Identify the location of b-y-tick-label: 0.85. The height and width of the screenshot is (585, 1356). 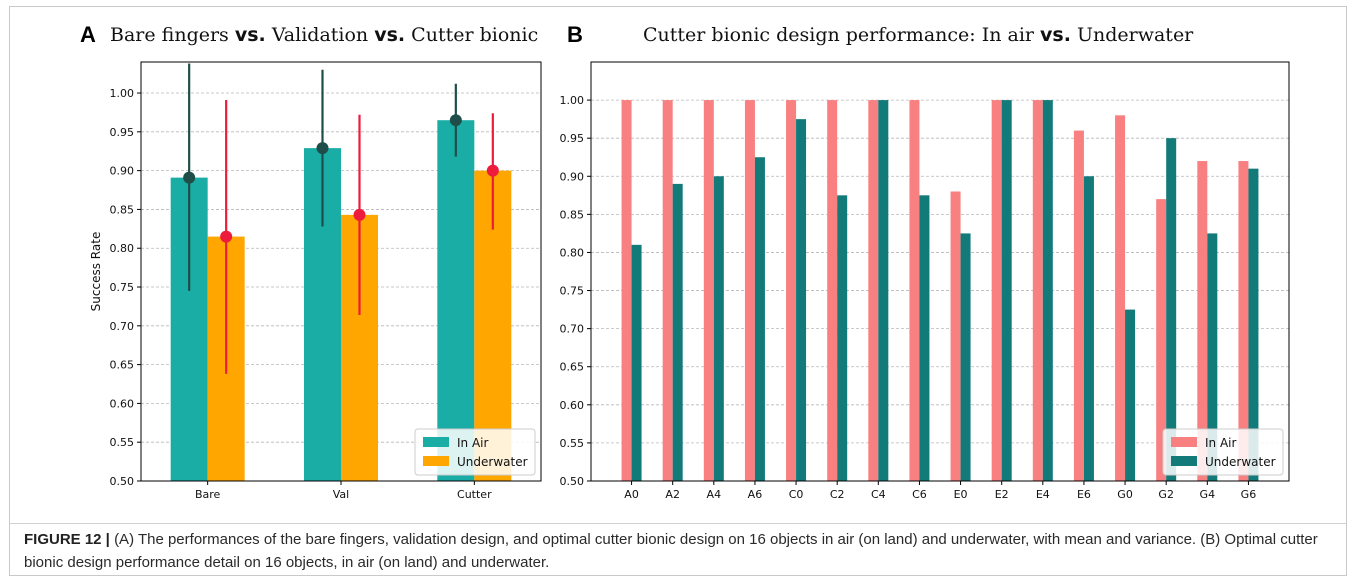
(572, 214).